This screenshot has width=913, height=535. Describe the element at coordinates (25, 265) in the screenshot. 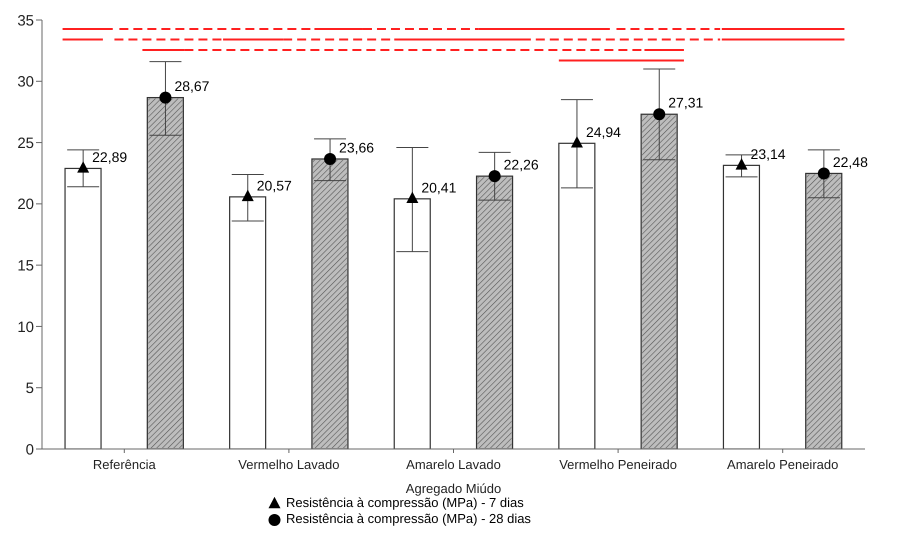

I see `y-tick-label: 15` at that location.